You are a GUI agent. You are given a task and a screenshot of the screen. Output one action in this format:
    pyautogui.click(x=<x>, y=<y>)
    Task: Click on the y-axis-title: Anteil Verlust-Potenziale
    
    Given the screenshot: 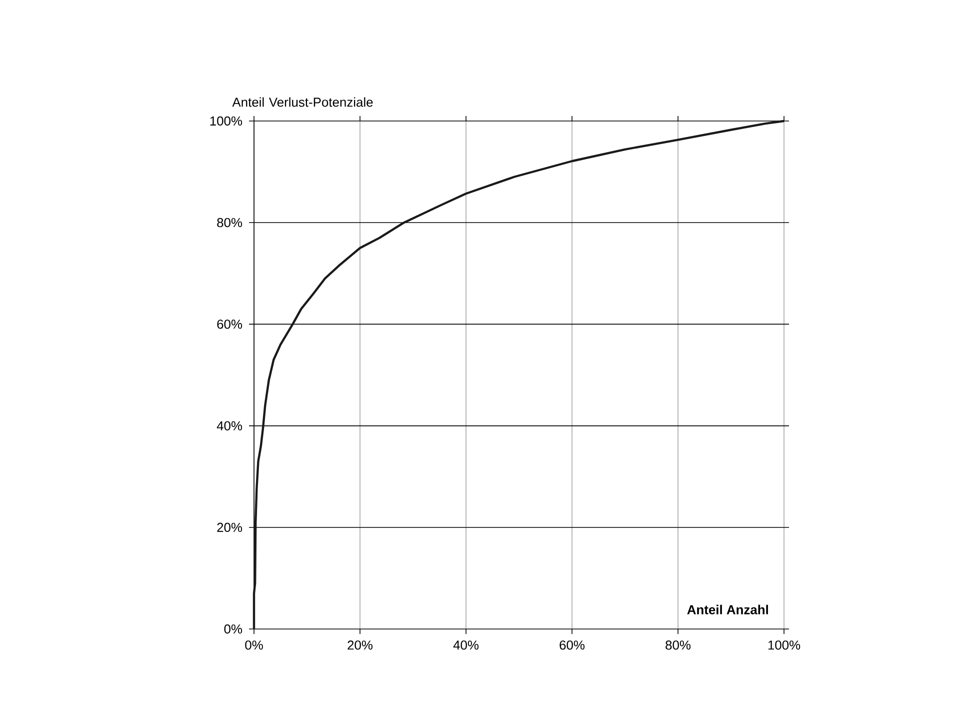 What is the action you would take?
    pyautogui.click(x=302, y=102)
    